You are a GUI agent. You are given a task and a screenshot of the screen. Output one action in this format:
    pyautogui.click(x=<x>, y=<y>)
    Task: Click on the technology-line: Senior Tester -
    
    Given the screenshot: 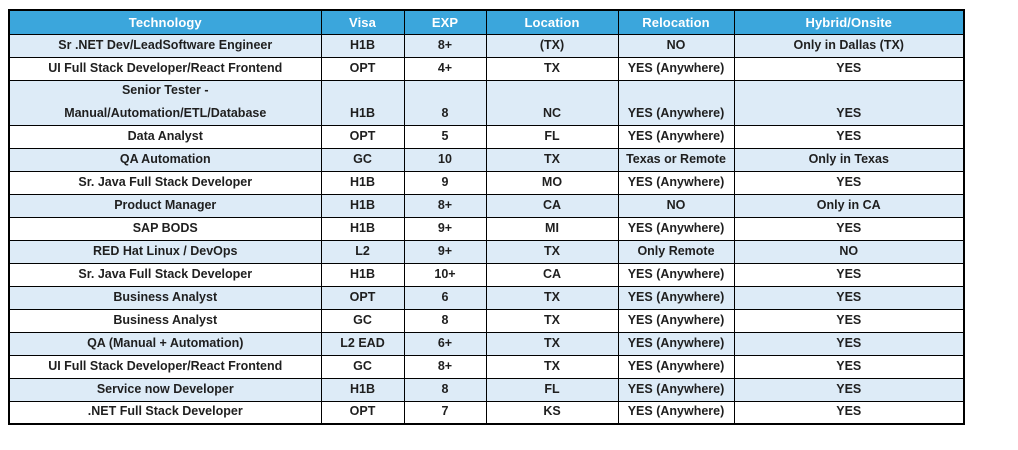 What is the action you would take?
    pyautogui.click(x=165, y=90)
    